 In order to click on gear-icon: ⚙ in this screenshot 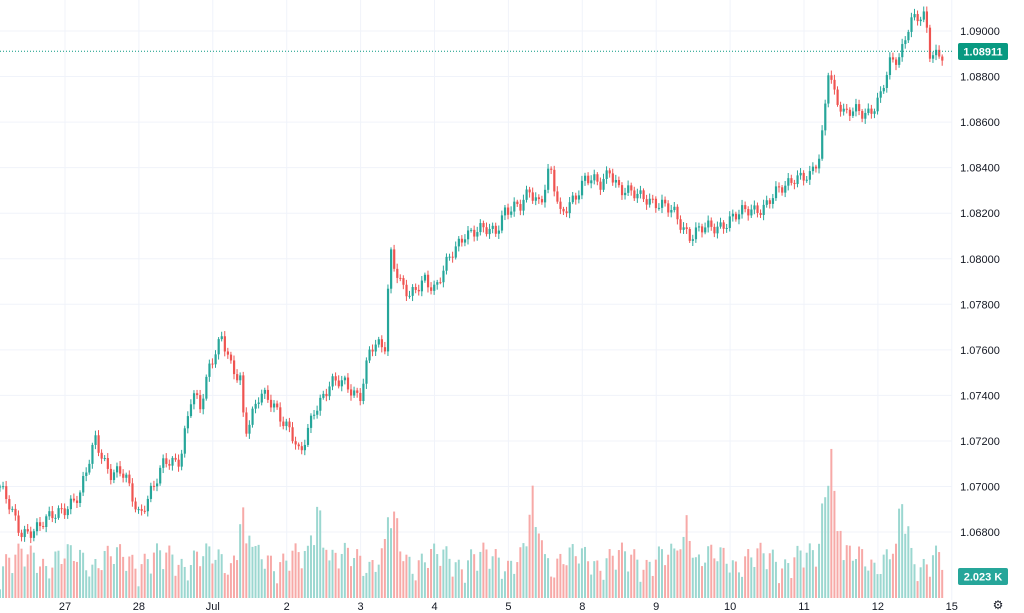, I will do `click(998, 605)`.